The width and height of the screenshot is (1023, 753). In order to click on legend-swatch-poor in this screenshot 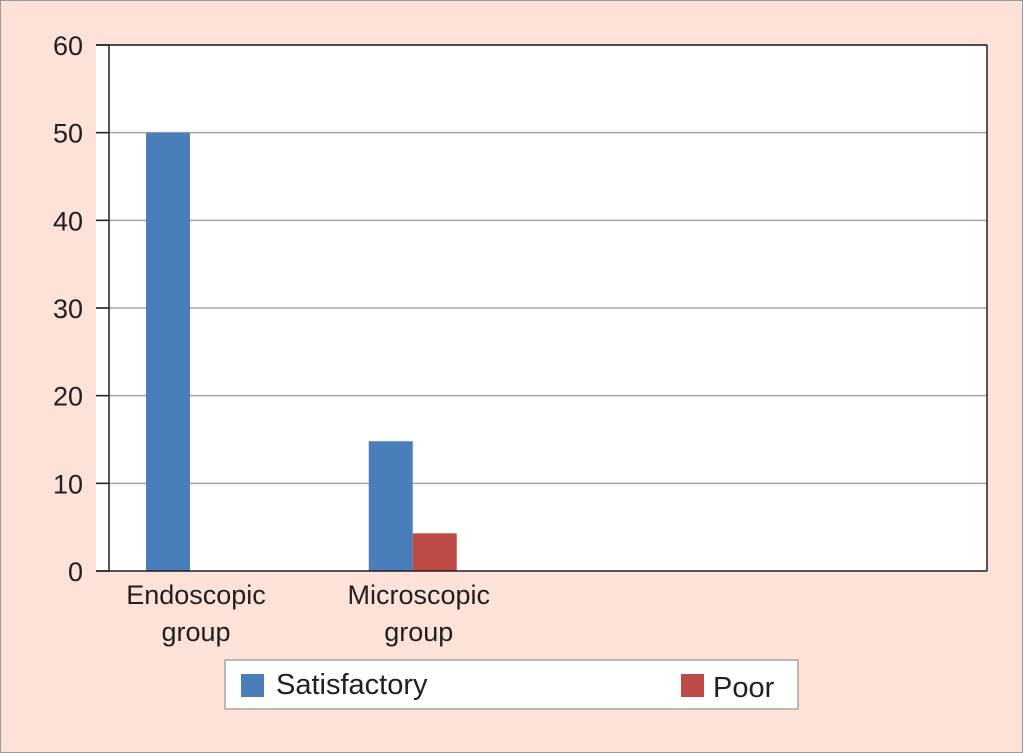, I will do `click(692, 685)`.